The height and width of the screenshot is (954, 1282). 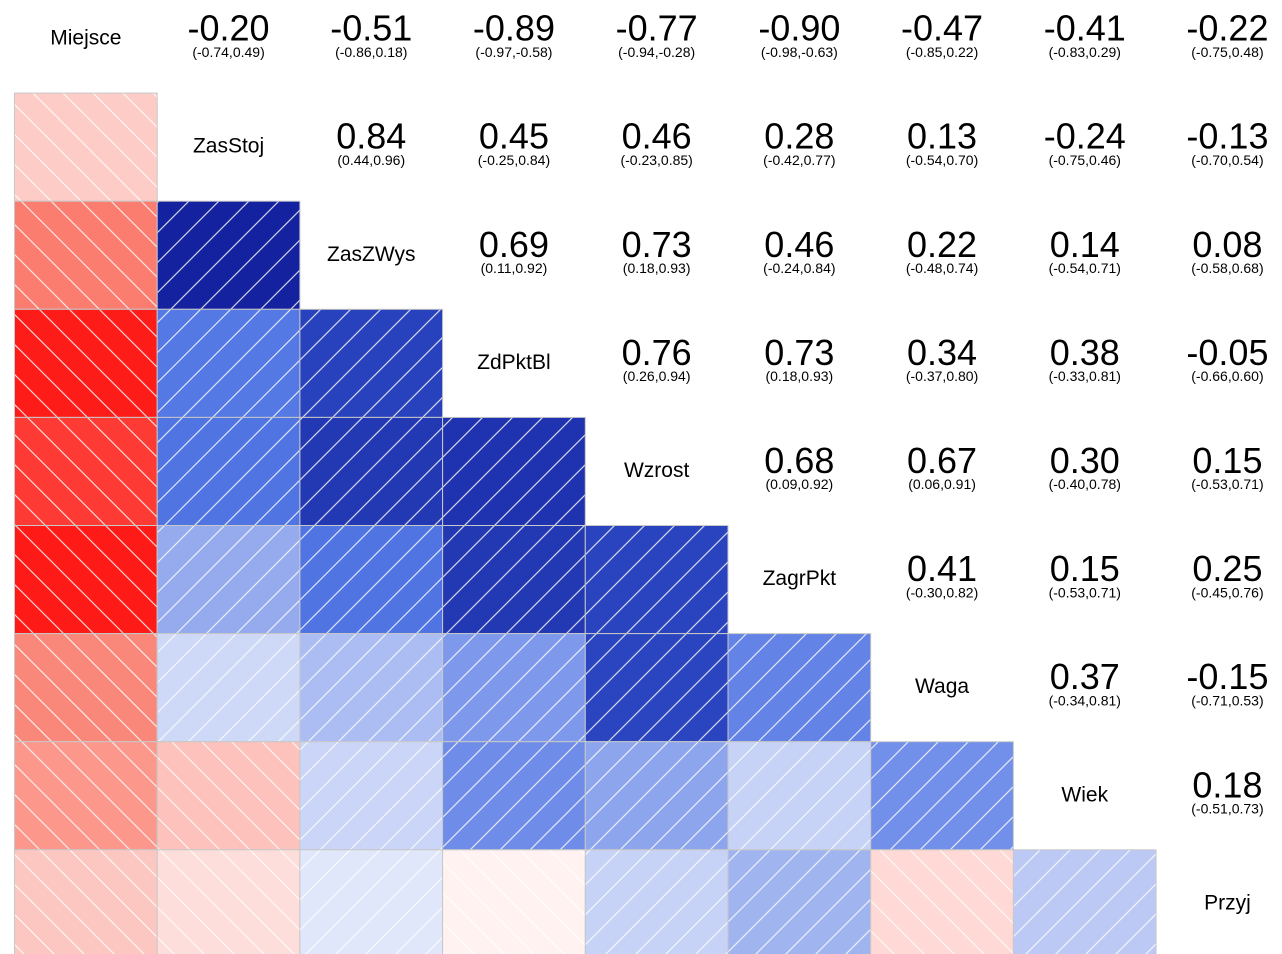 I want to click on correlation-value: -0.89, so click(x=514, y=28).